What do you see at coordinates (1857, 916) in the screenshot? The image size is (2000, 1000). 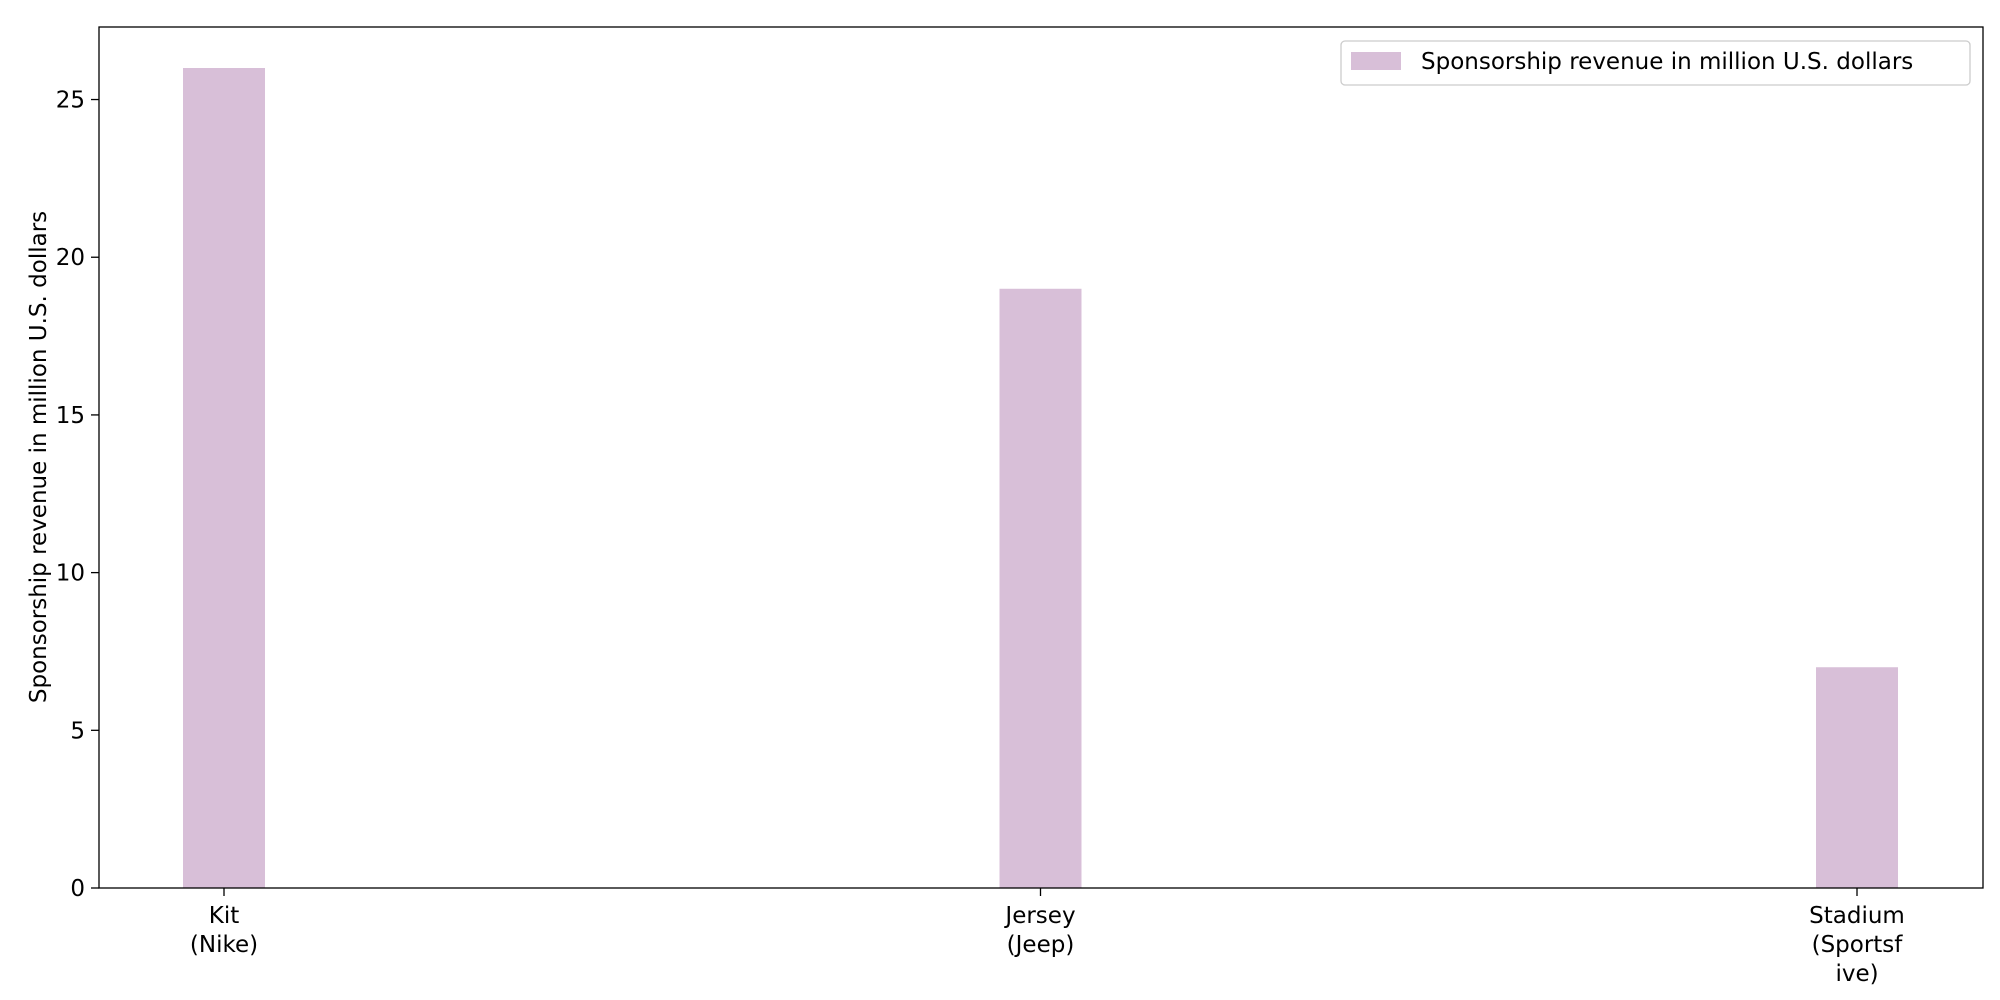 I see `x-tick-label-line: Stadium` at bounding box center [1857, 916].